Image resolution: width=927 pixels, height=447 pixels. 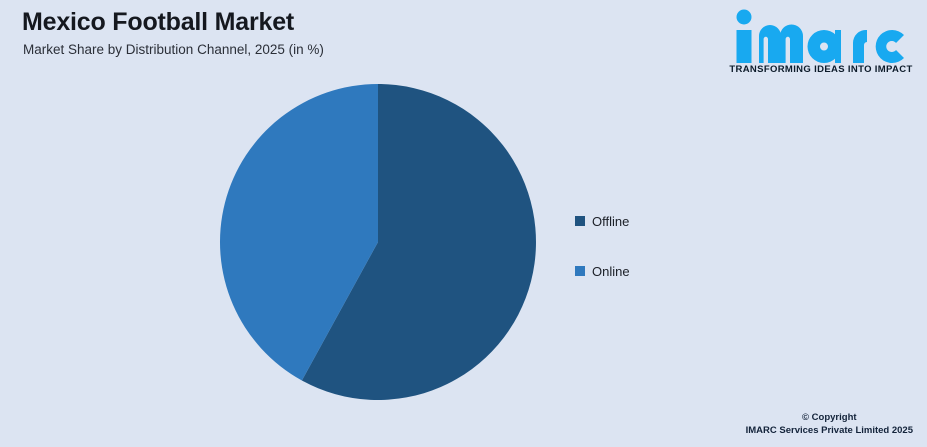 What do you see at coordinates (829, 430) in the screenshot?
I see `copyright-line-2: IMARC Services Private Limited 2025` at bounding box center [829, 430].